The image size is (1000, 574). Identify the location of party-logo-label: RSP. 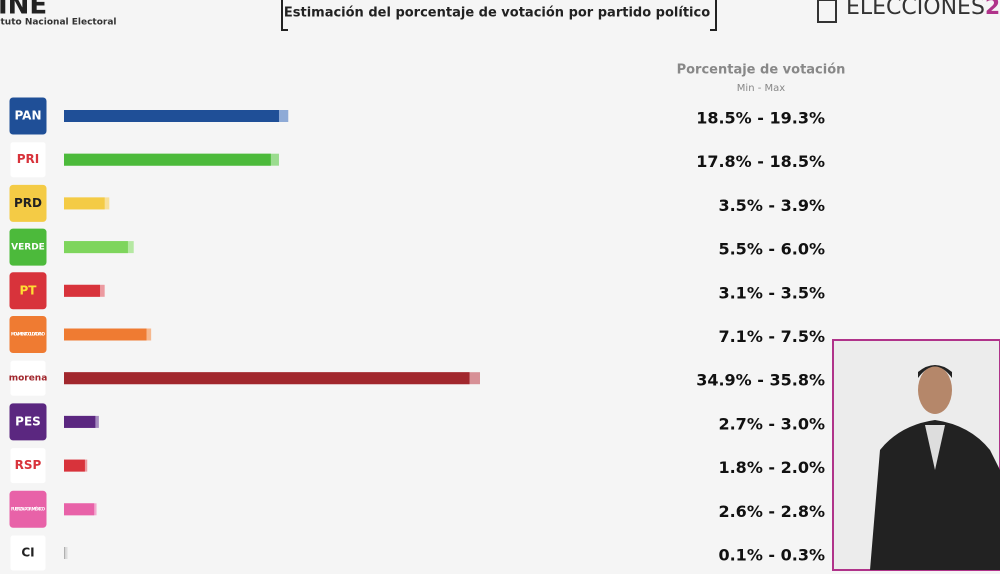
(28, 465).